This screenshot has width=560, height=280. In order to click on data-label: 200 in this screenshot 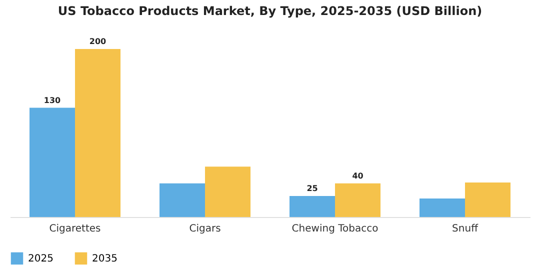, I will do `click(98, 41)`.